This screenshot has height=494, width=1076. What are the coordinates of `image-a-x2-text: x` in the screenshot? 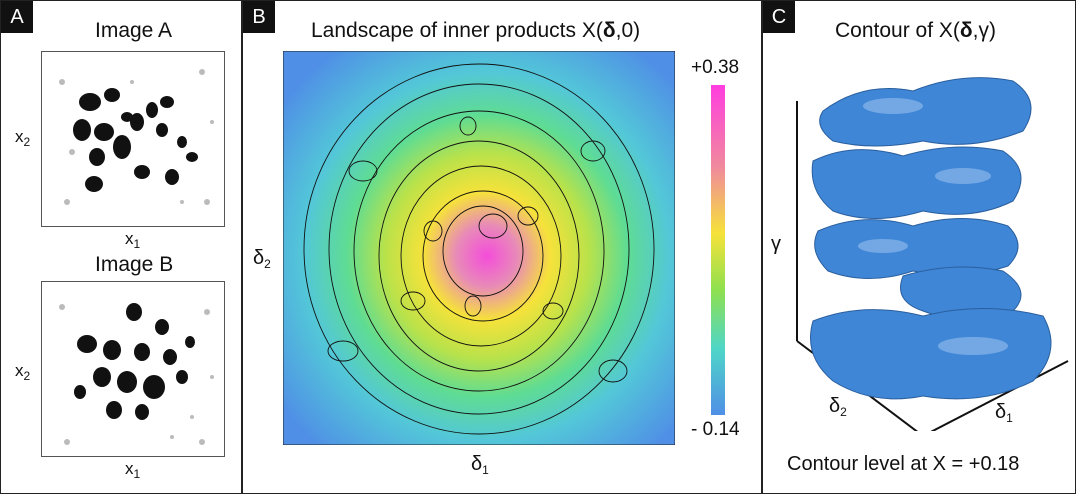 It's located at (19, 136).